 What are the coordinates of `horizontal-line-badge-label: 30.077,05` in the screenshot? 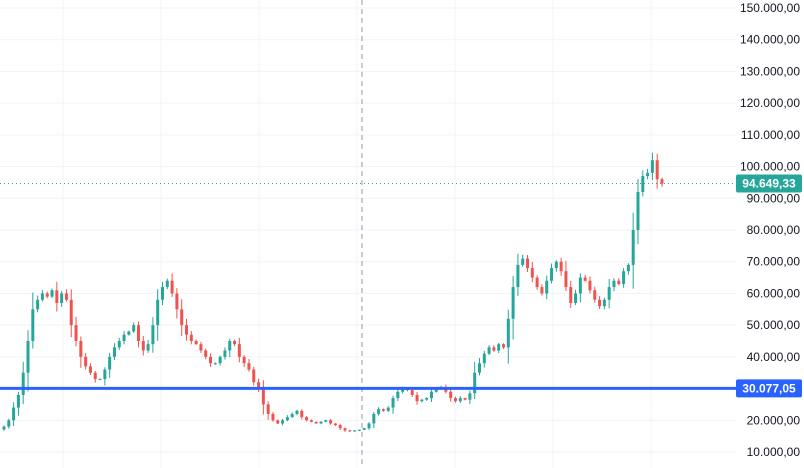 It's located at (769, 388).